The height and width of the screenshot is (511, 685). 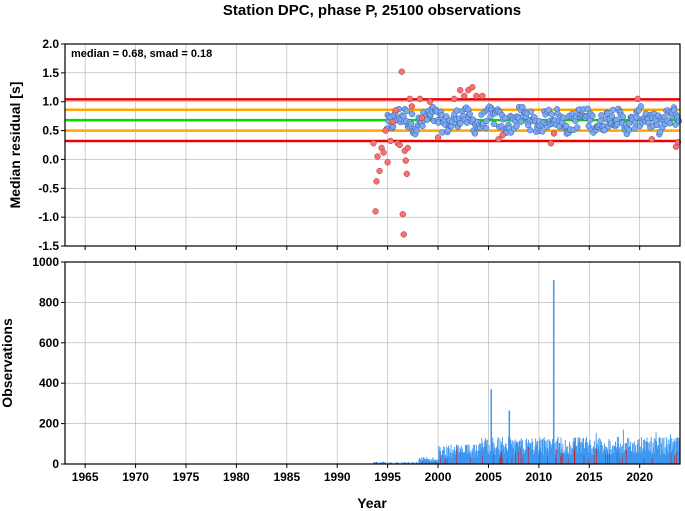 I want to click on x-tick-label: 2010, so click(x=539, y=477).